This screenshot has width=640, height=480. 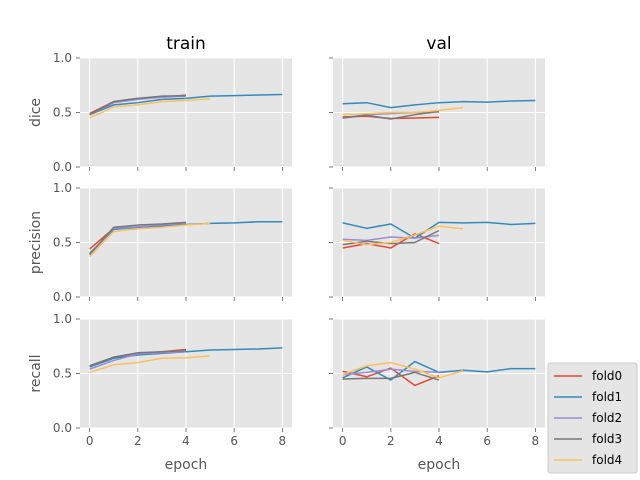 What do you see at coordinates (607, 376) in the screenshot?
I see `legend-label-fold0: fold0` at bounding box center [607, 376].